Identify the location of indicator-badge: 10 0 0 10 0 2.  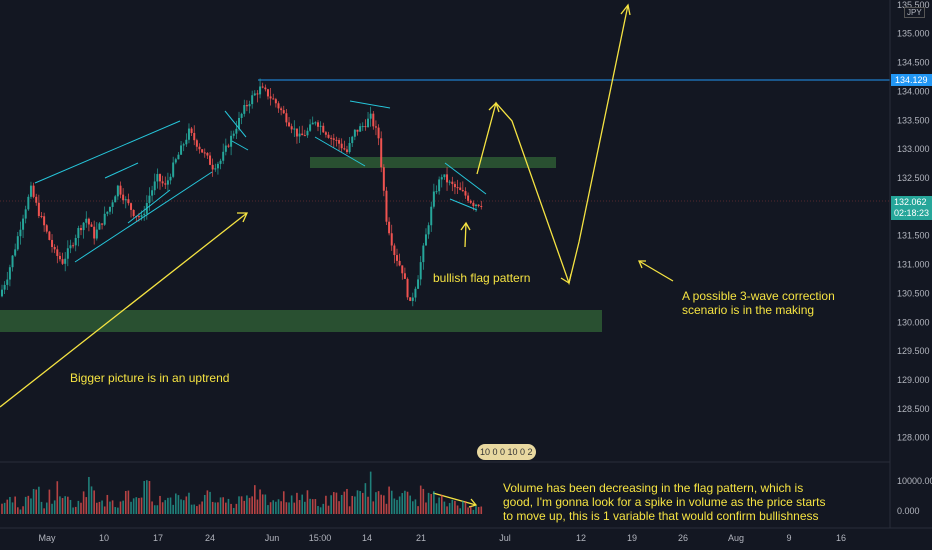
(506, 452).